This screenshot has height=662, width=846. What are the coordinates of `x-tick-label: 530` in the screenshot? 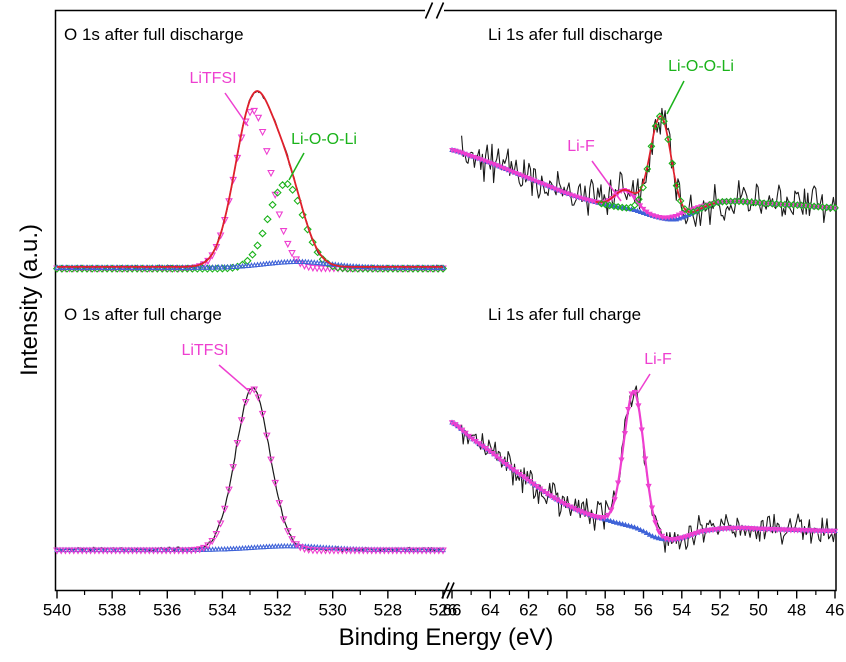 It's located at (333, 610).